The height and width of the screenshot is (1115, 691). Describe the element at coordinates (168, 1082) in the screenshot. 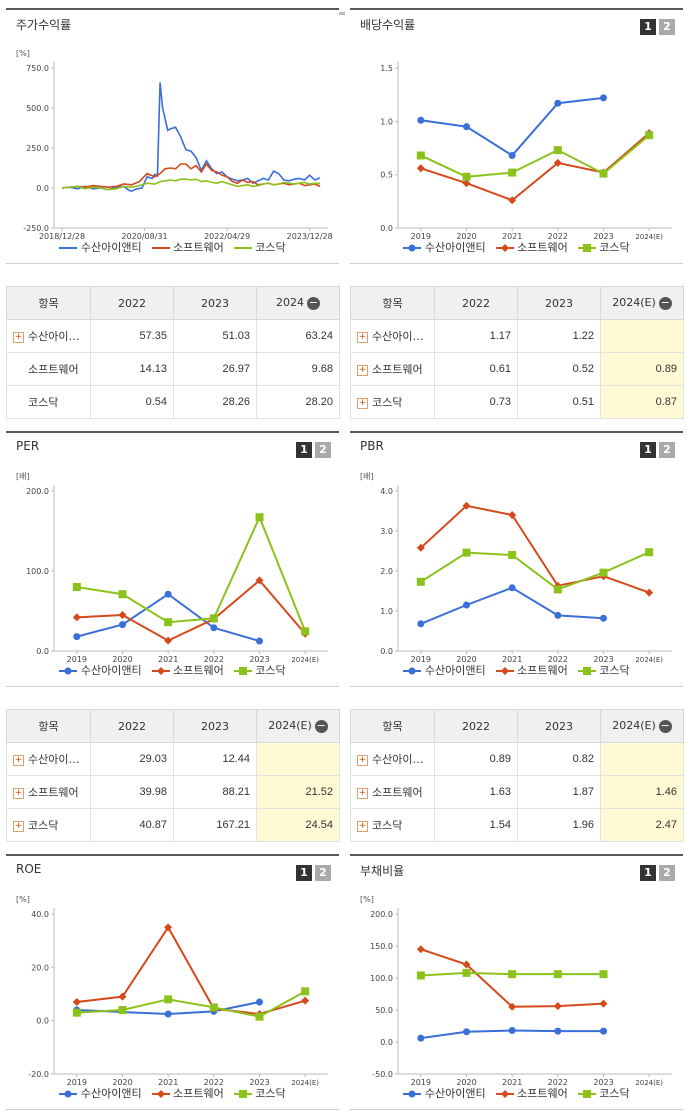

I see `x-tick-label: 2021` at that location.